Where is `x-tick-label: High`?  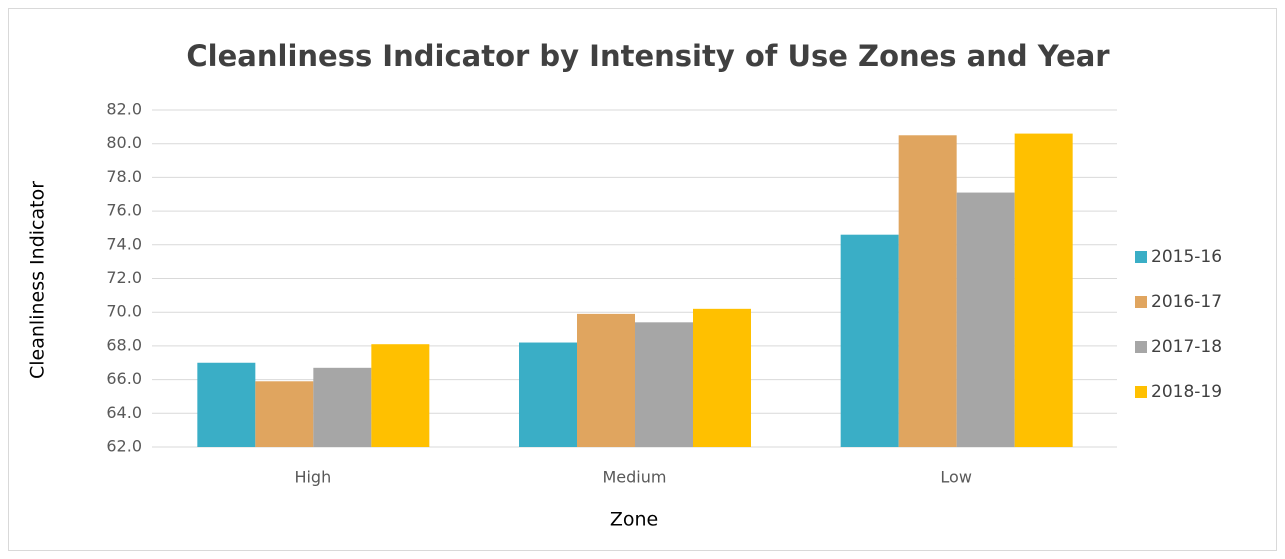 x-tick-label: High is located at coordinates (312, 477).